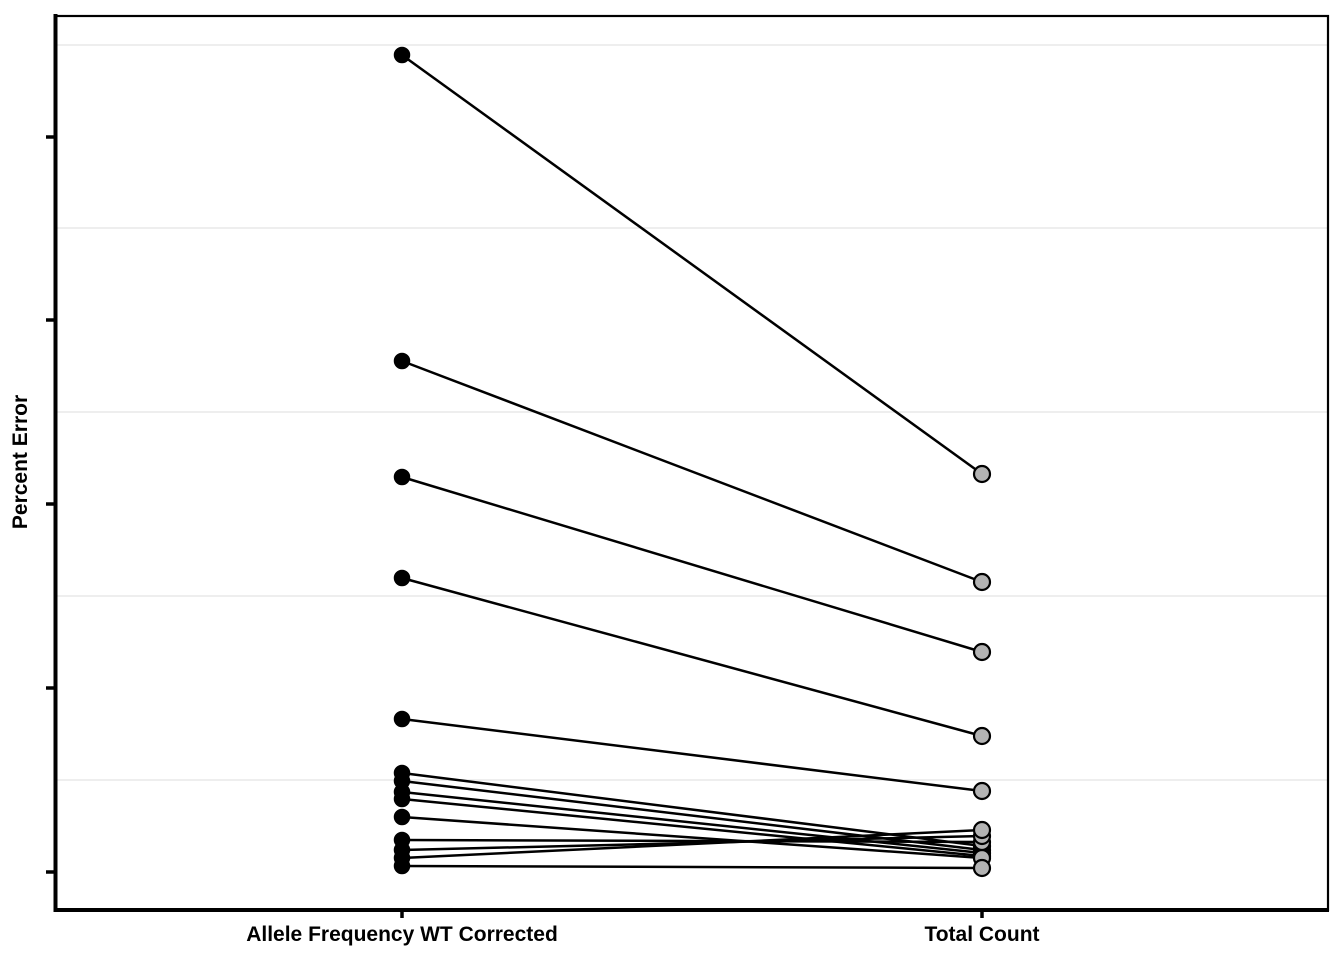 The width and height of the screenshot is (1344, 960). Describe the element at coordinates (20, 462) in the screenshot. I see `y-axis-title: Percent Error` at that location.